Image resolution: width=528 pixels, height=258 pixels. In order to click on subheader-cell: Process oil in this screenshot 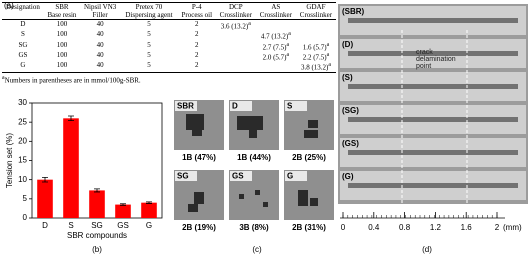, I will do `click(196, 15)`.